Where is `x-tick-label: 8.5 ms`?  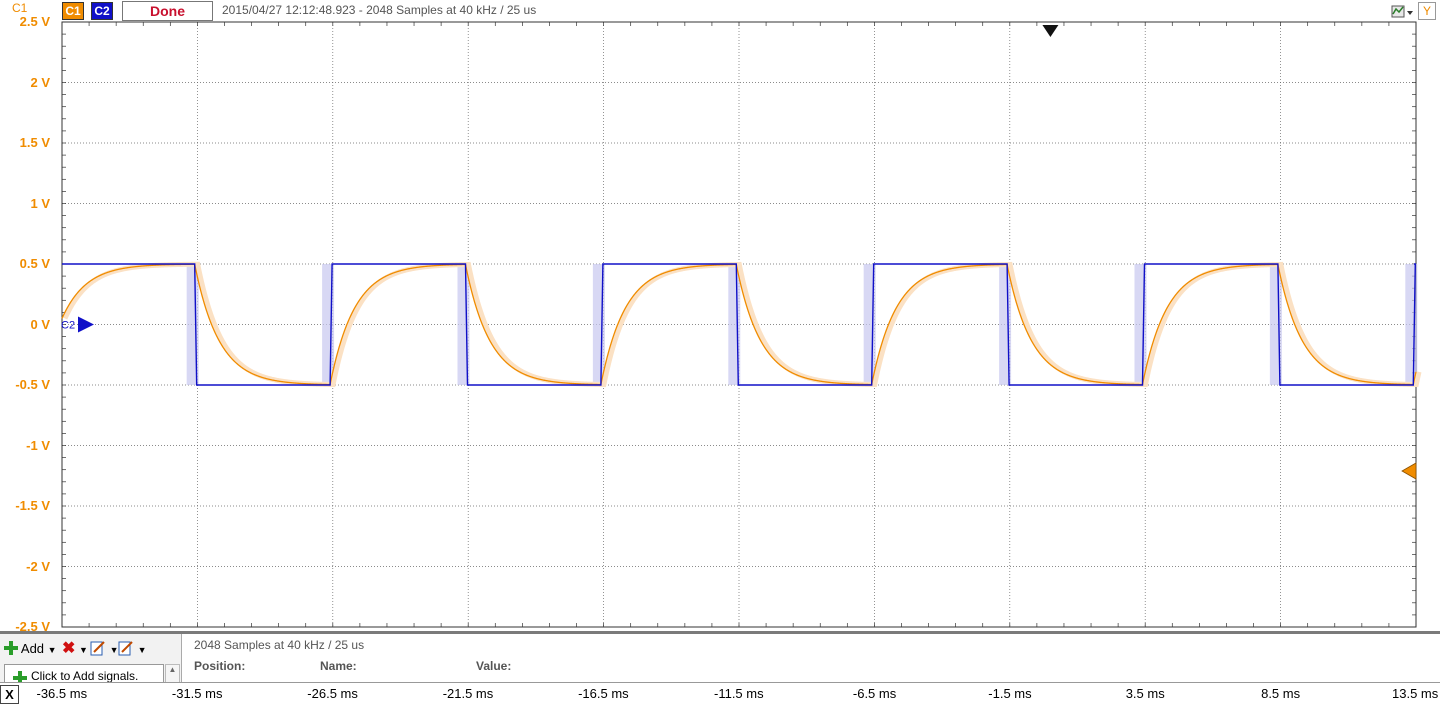
x-tick-label: 8.5 ms is located at coordinates (1281, 693).